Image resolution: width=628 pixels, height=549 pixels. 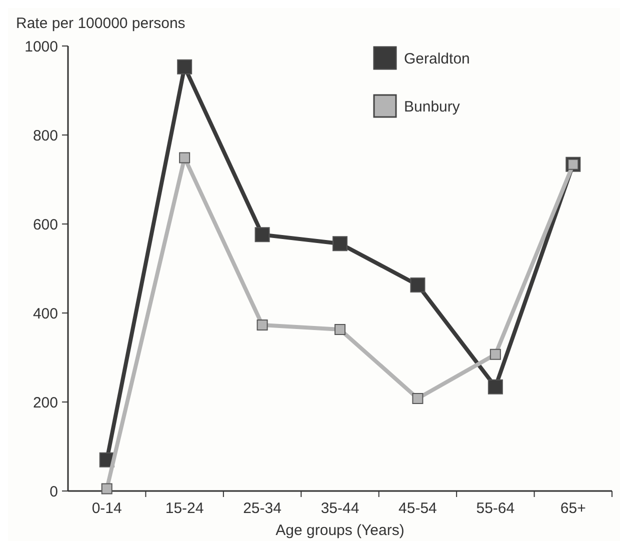 I want to click on x-axis-title: Age groups (Years), so click(x=340, y=530).